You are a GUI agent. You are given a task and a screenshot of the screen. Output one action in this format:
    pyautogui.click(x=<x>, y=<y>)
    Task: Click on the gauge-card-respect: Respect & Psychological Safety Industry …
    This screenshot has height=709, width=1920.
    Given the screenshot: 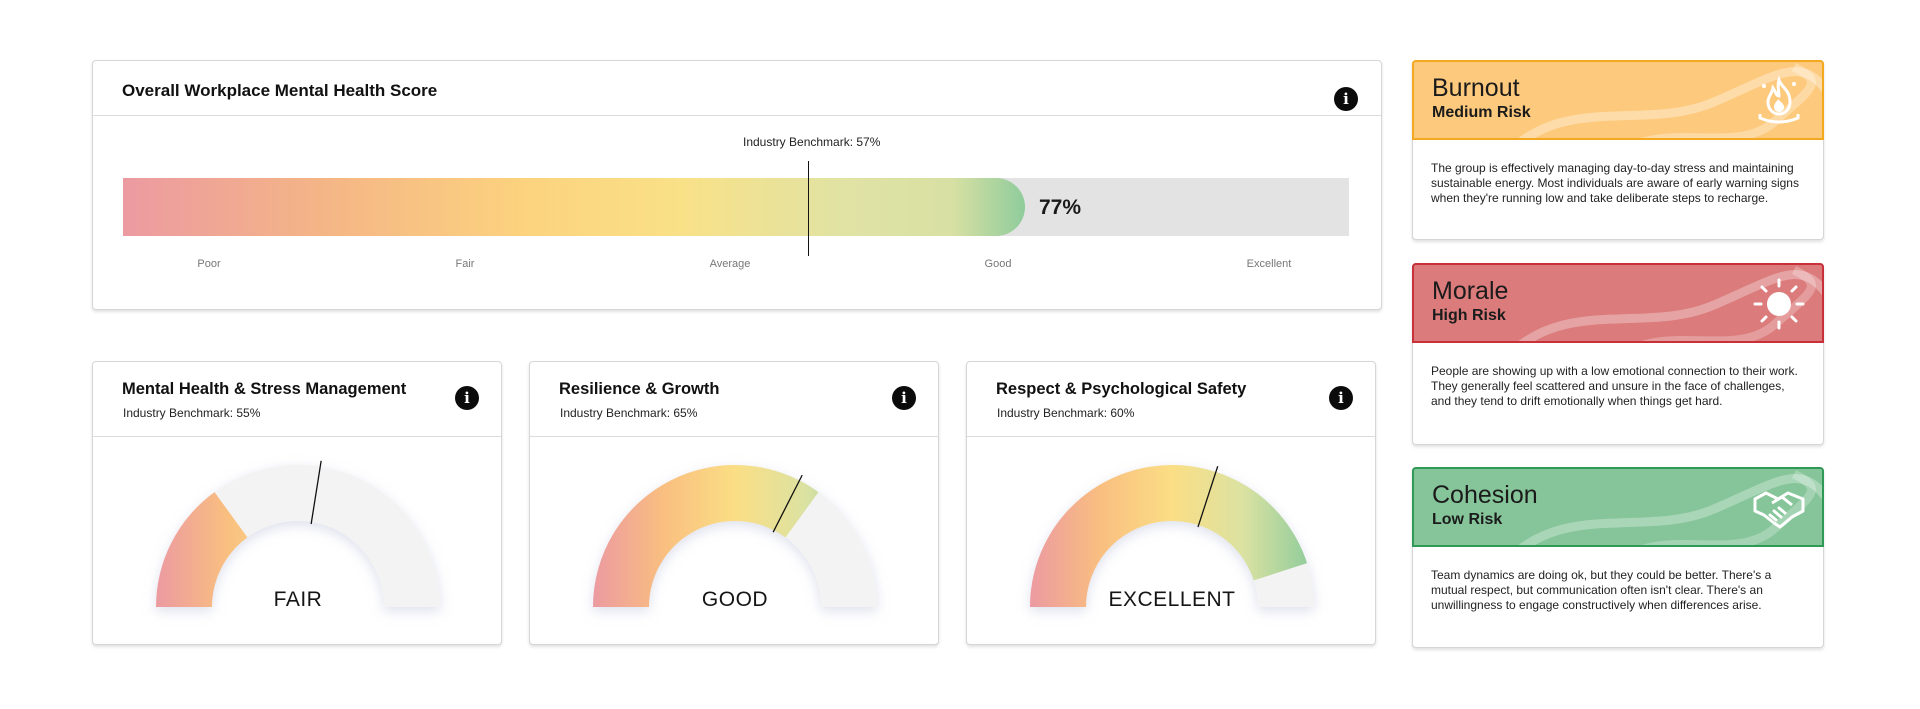 What is the action you would take?
    pyautogui.click(x=1171, y=503)
    